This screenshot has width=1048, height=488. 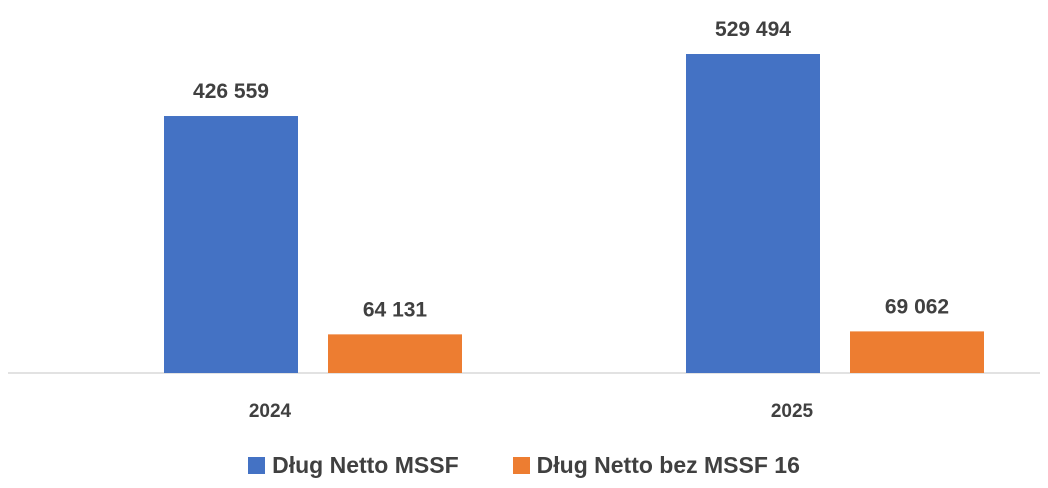 What do you see at coordinates (792, 411) in the screenshot?
I see `x-tick-label-2025: 2025` at bounding box center [792, 411].